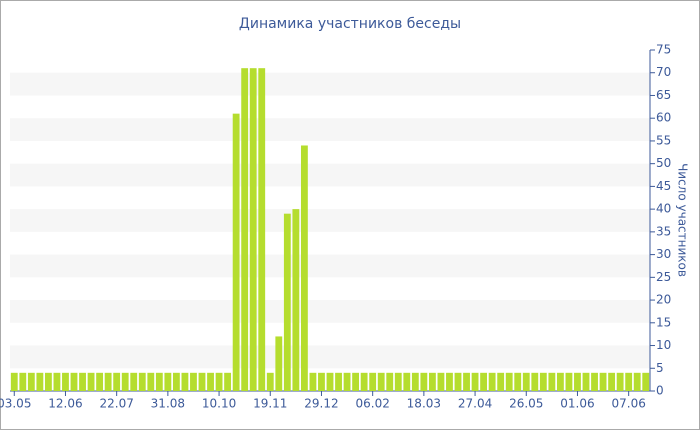 Image resolution: width=700 pixels, height=430 pixels. Describe the element at coordinates (663, 231) in the screenshot. I see `y-tick-label: 35` at that location.